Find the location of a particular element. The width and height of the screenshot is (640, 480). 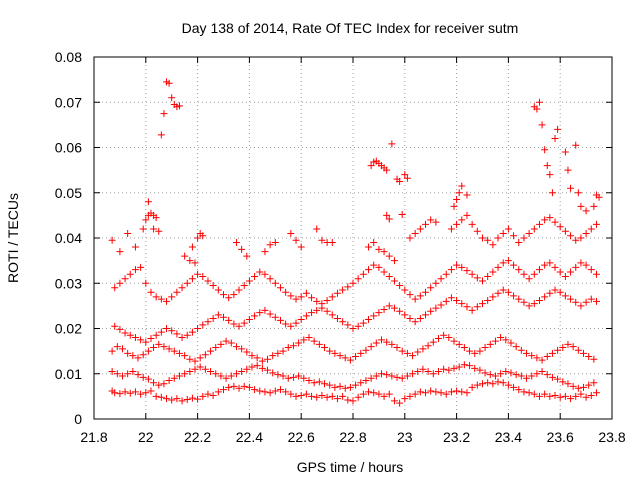

y-tick-label: 0.01 is located at coordinates (68, 374).